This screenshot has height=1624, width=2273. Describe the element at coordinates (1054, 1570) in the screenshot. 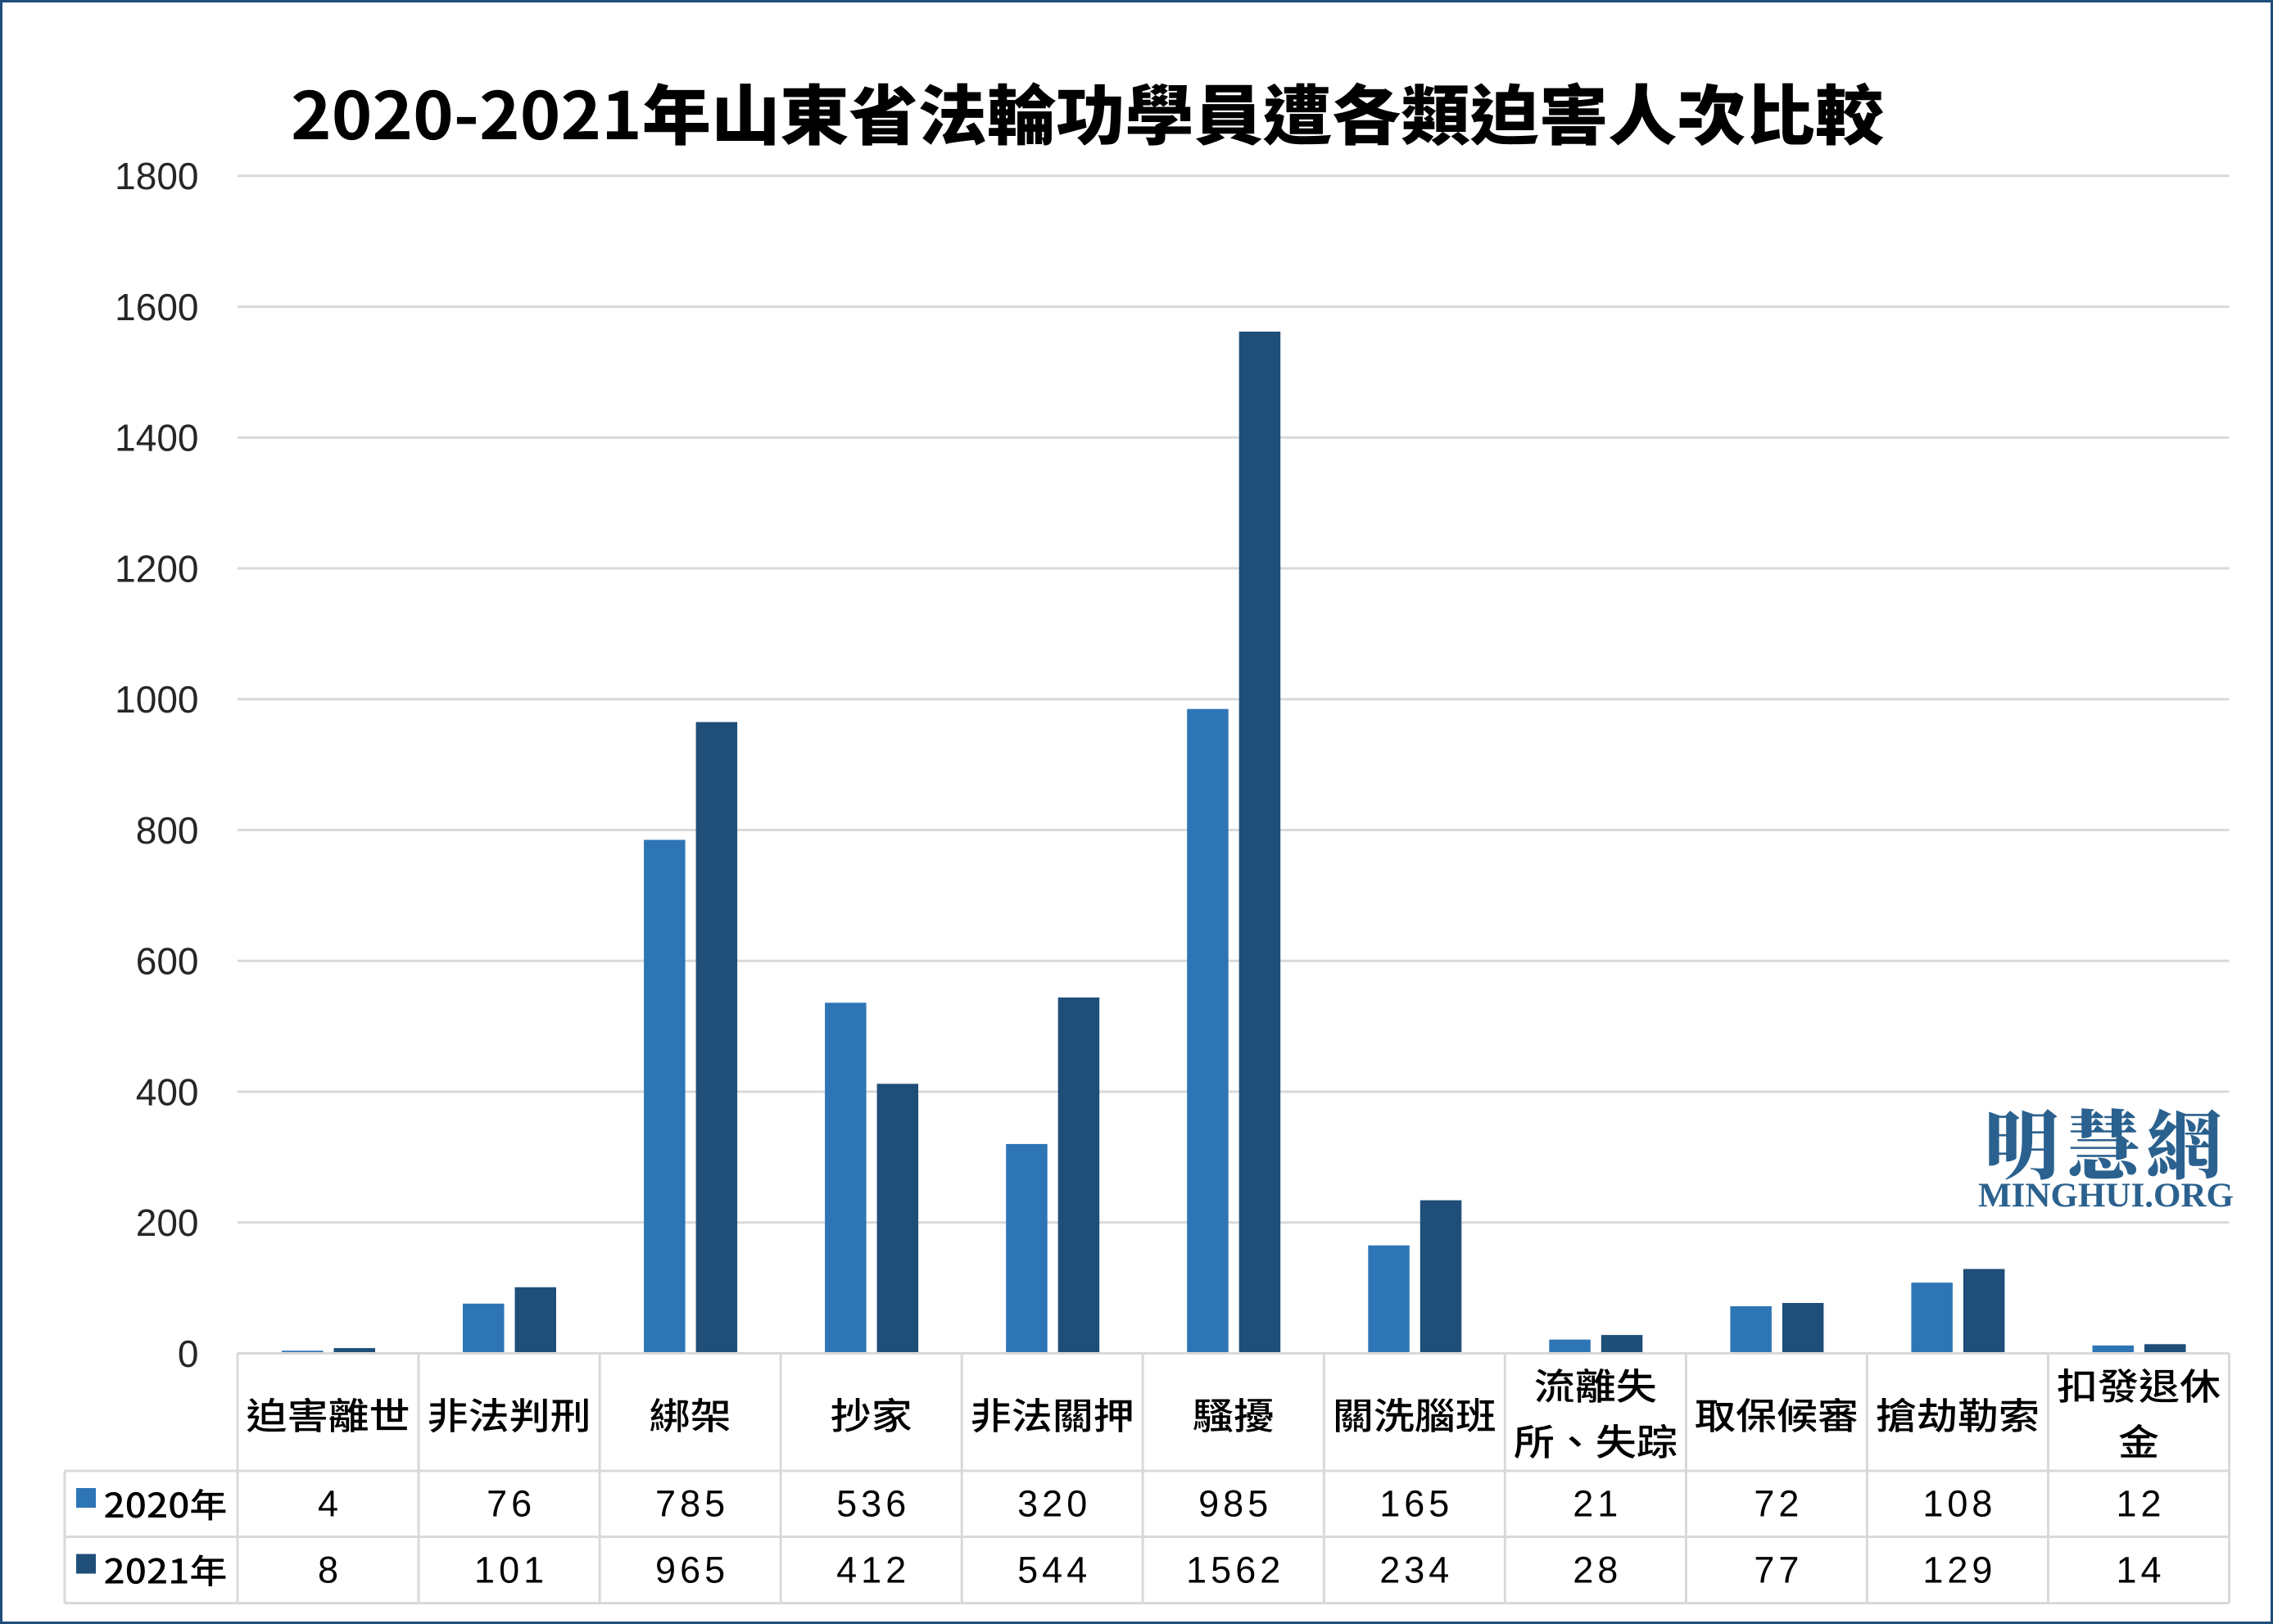

I see `svg-text: 544` at that location.